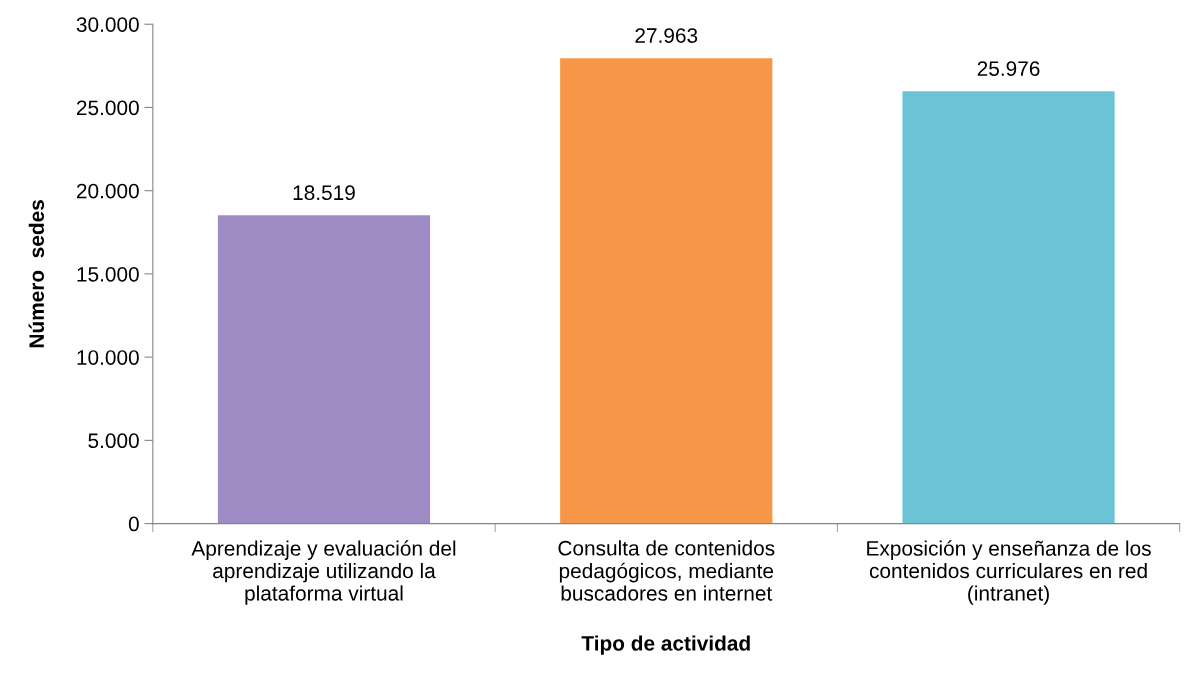 The height and width of the screenshot is (673, 1194). What do you see at coordinates (324, 193) in the screenshot?
I see `data-label: 18.519` at bounding box center [324, 193].